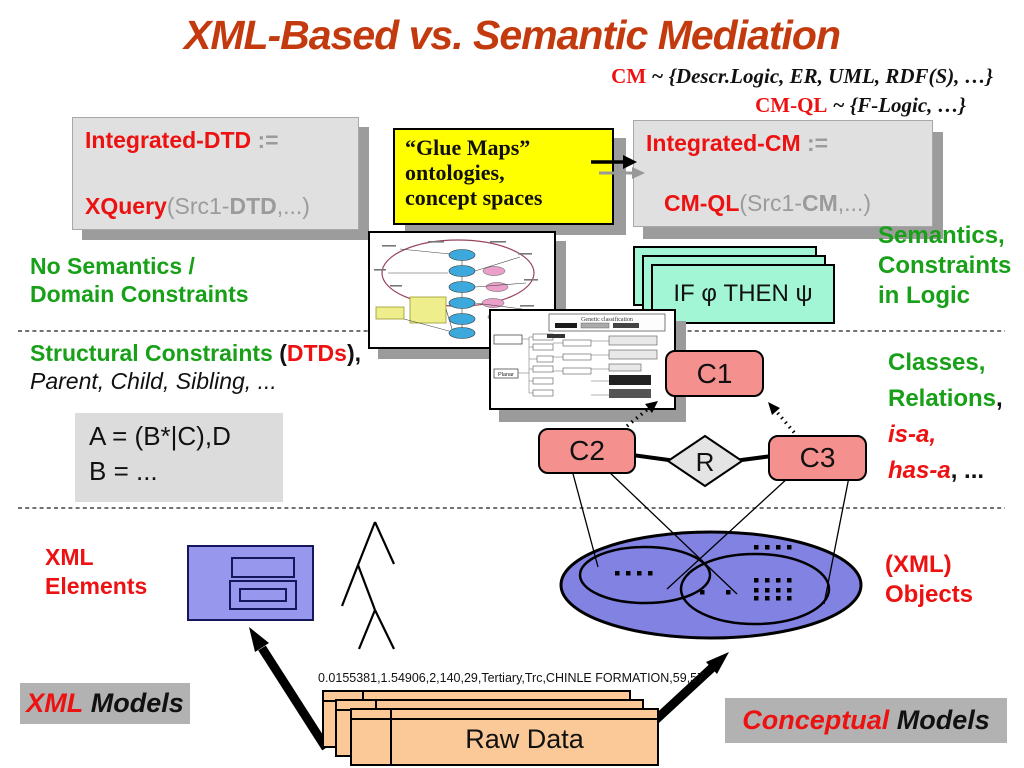 The image size is (1024, 768). What do you see at coordinates (737, 143) in the screenshot?
I see `integrated-cm-line1: Integrated-CM :=` at bounding box center [737, 143].